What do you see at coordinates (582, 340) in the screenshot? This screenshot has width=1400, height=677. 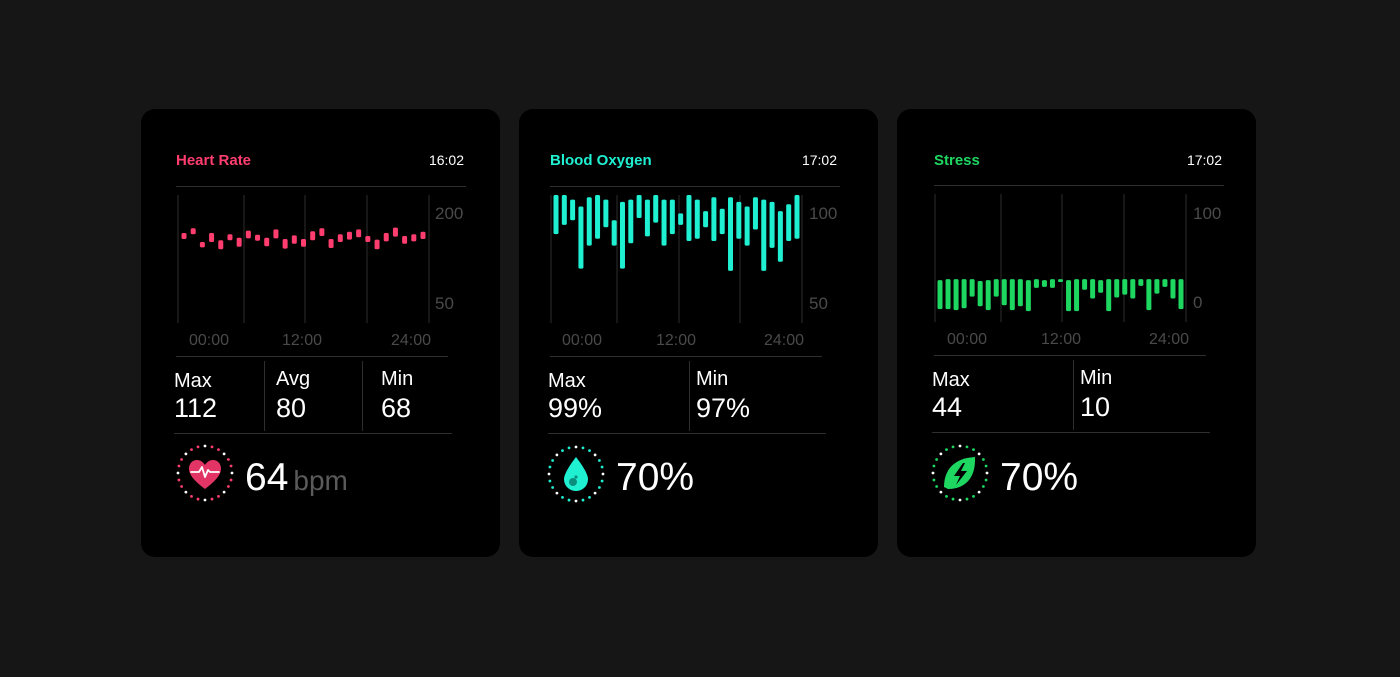 I see `x-axis-label: 00:00` at bounding box center [582, 340].